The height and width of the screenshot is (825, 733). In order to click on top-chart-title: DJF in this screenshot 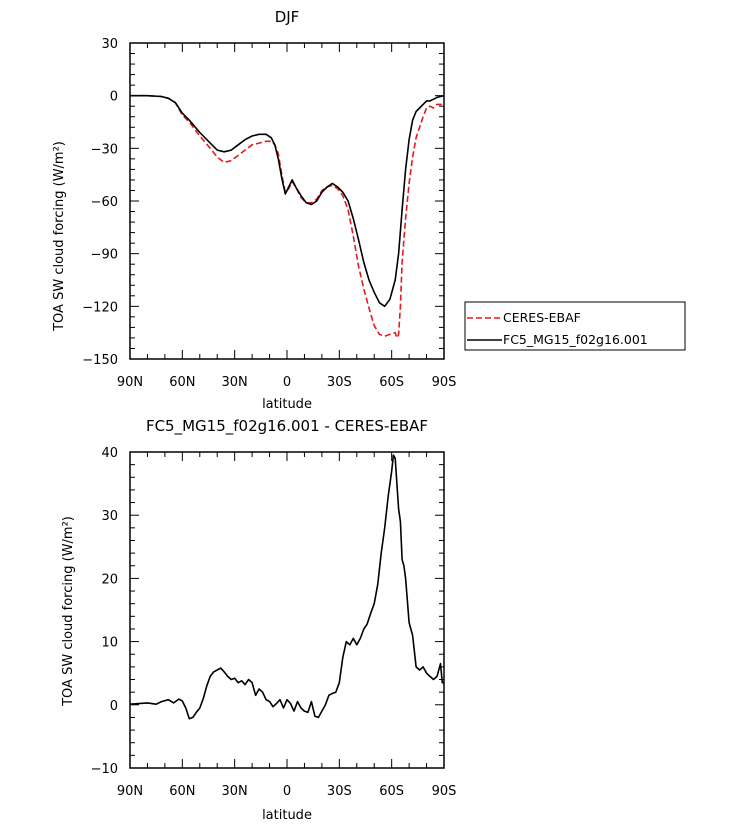, I will do `click(287, 17)`.